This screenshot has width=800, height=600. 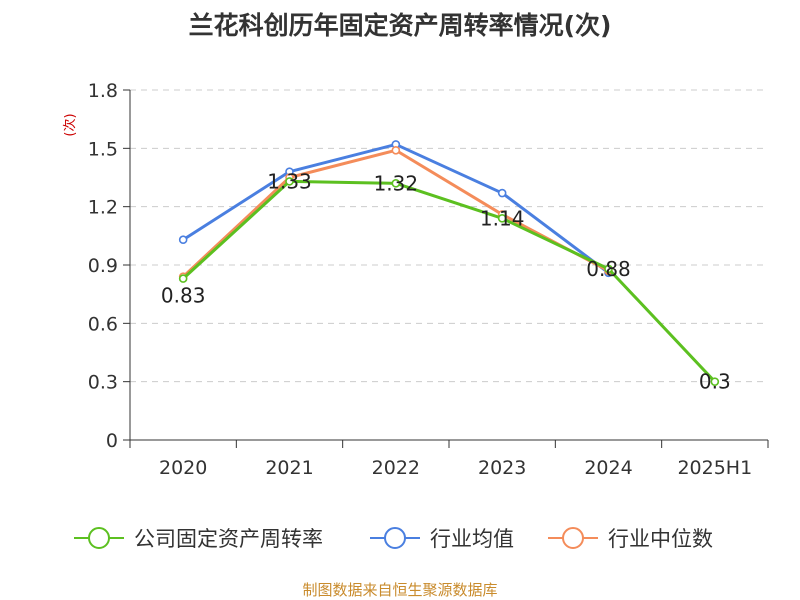 What do you see at coordinates (183, 468) in the screenshot?
I see `x-tick-label: 2020` at bounding box center [183, 468].